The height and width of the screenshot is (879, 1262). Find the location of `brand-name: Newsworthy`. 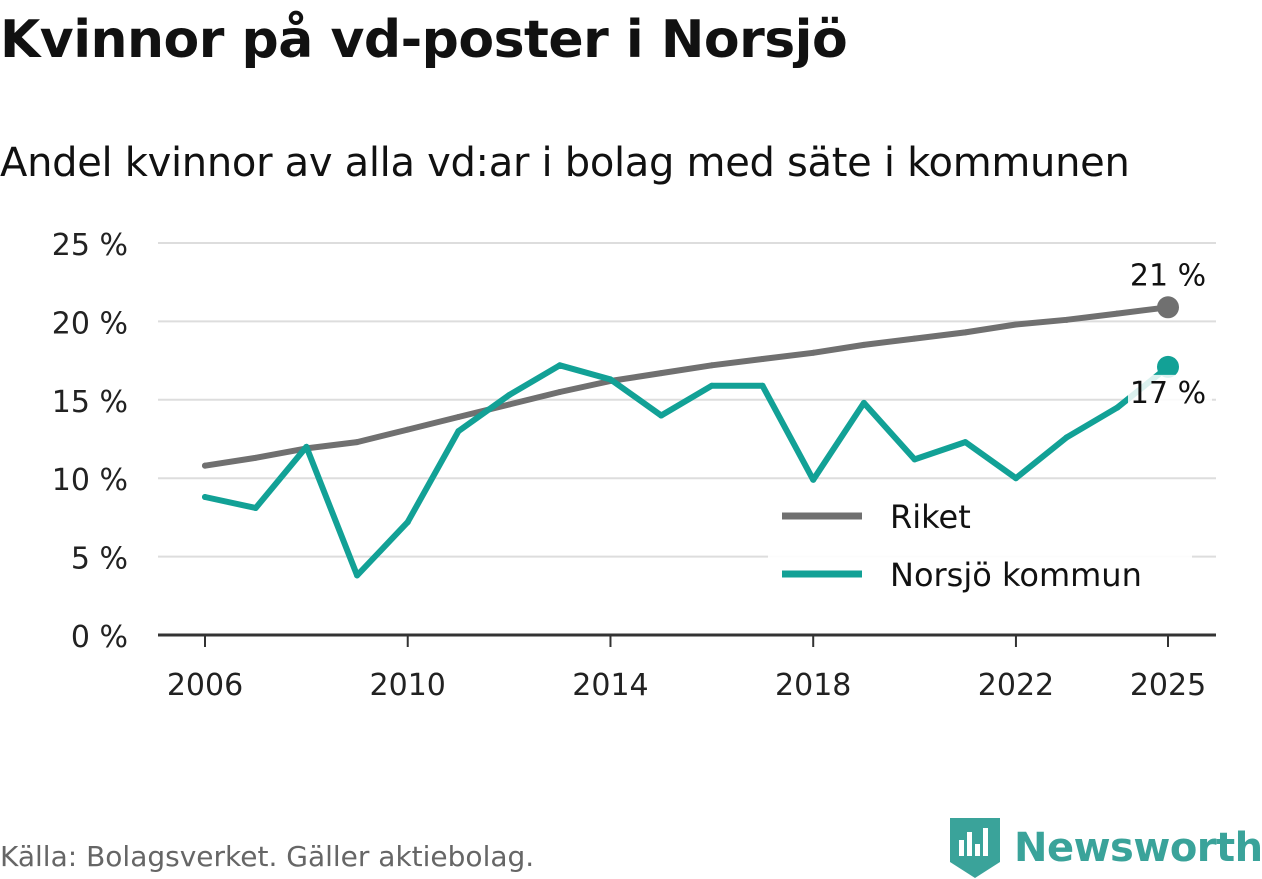

brand-name: Newsworthy is located at coordinates (1138, 848).